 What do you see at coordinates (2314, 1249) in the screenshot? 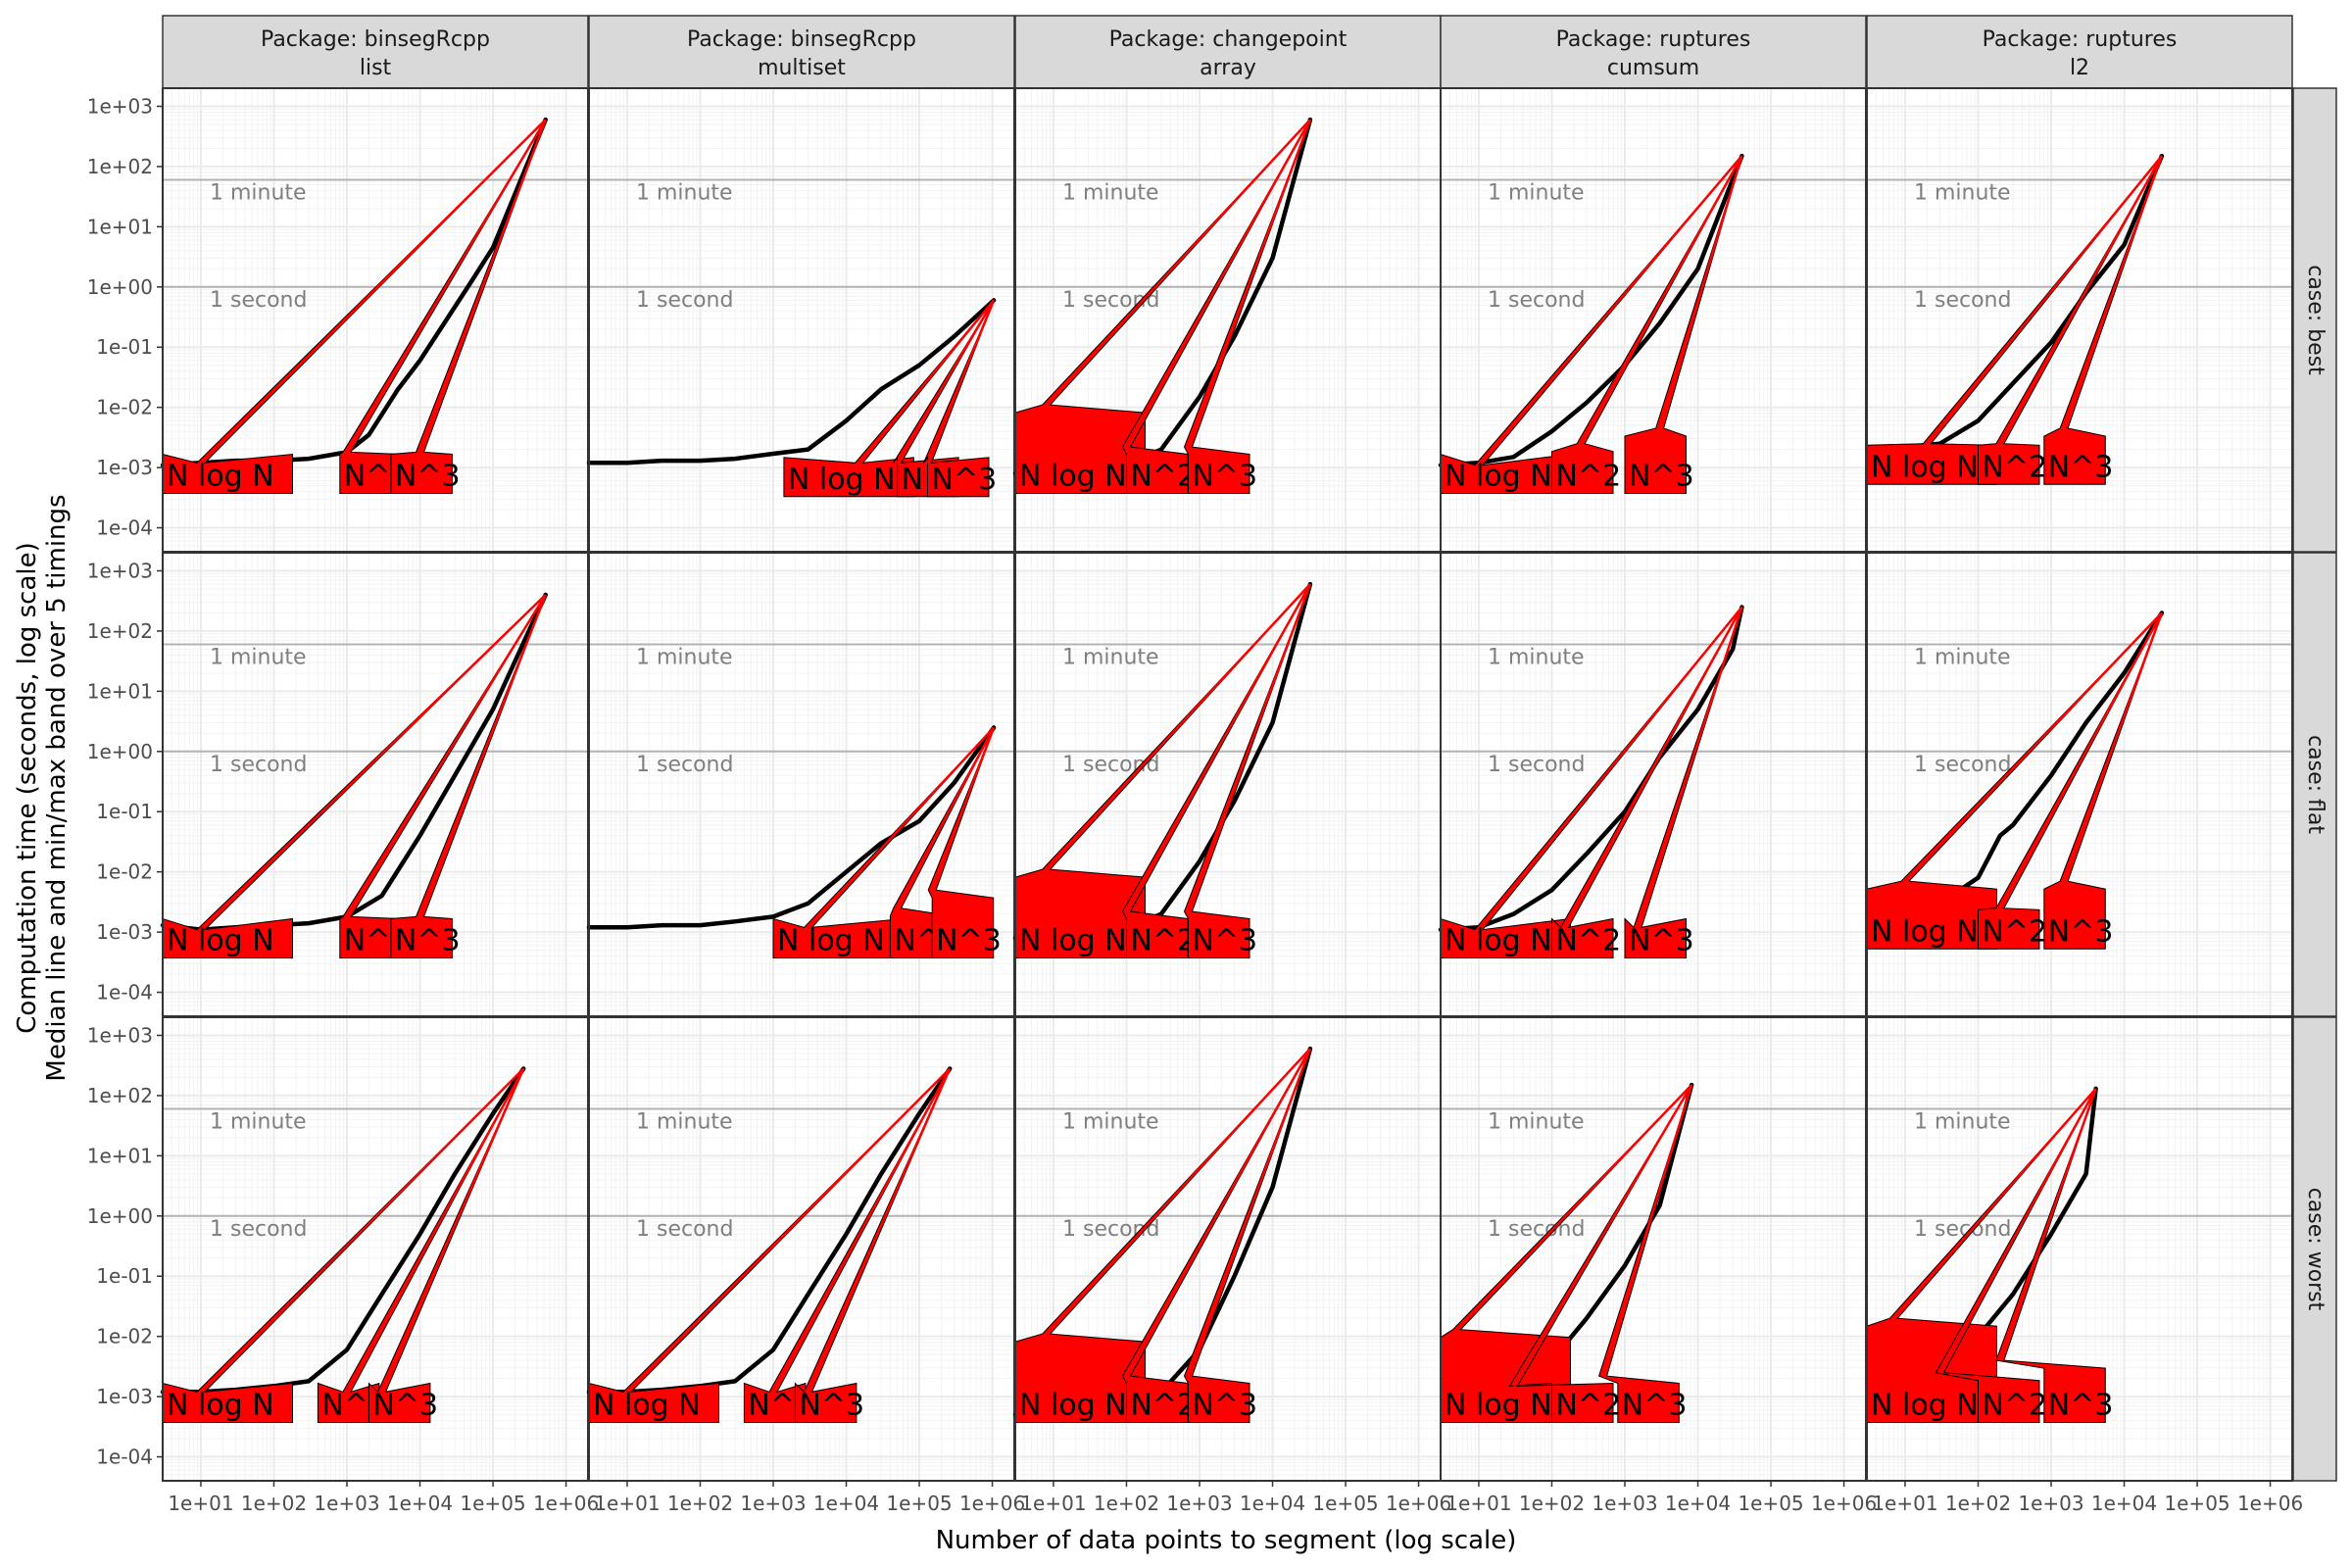
I see `row-strip: case: worst` at bounding box center [2314, 1249].